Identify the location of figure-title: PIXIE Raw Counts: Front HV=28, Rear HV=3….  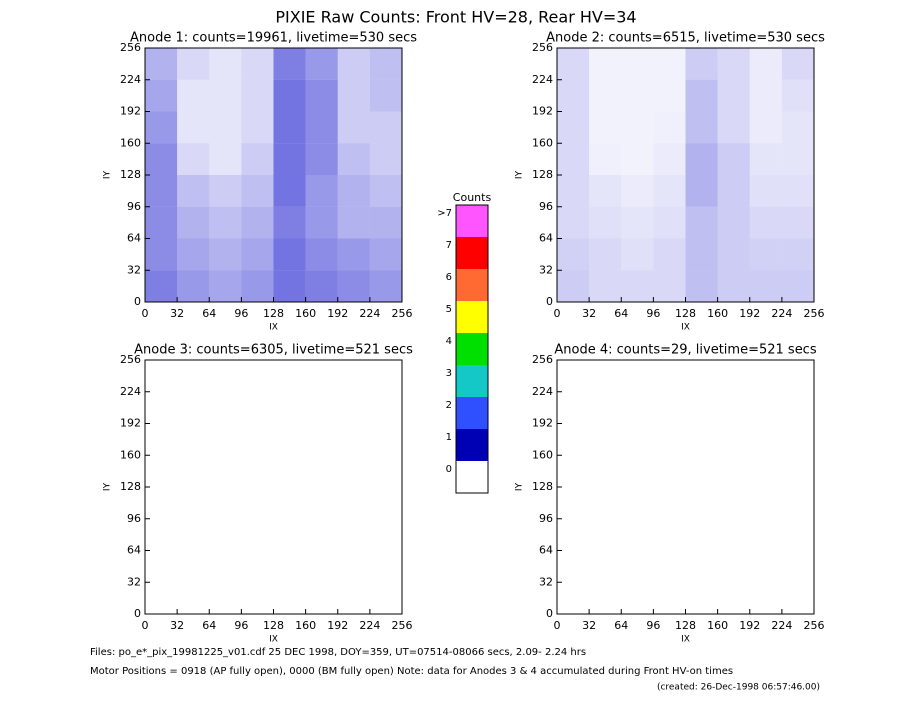
(455, 17).